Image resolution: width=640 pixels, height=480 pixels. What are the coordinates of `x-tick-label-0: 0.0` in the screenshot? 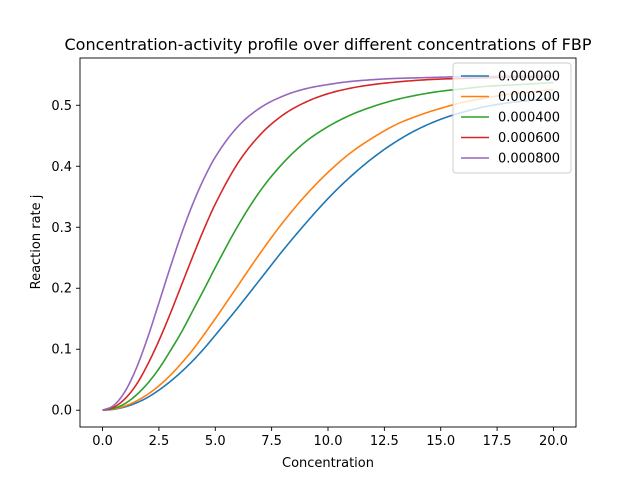 It's located at (102, 441).